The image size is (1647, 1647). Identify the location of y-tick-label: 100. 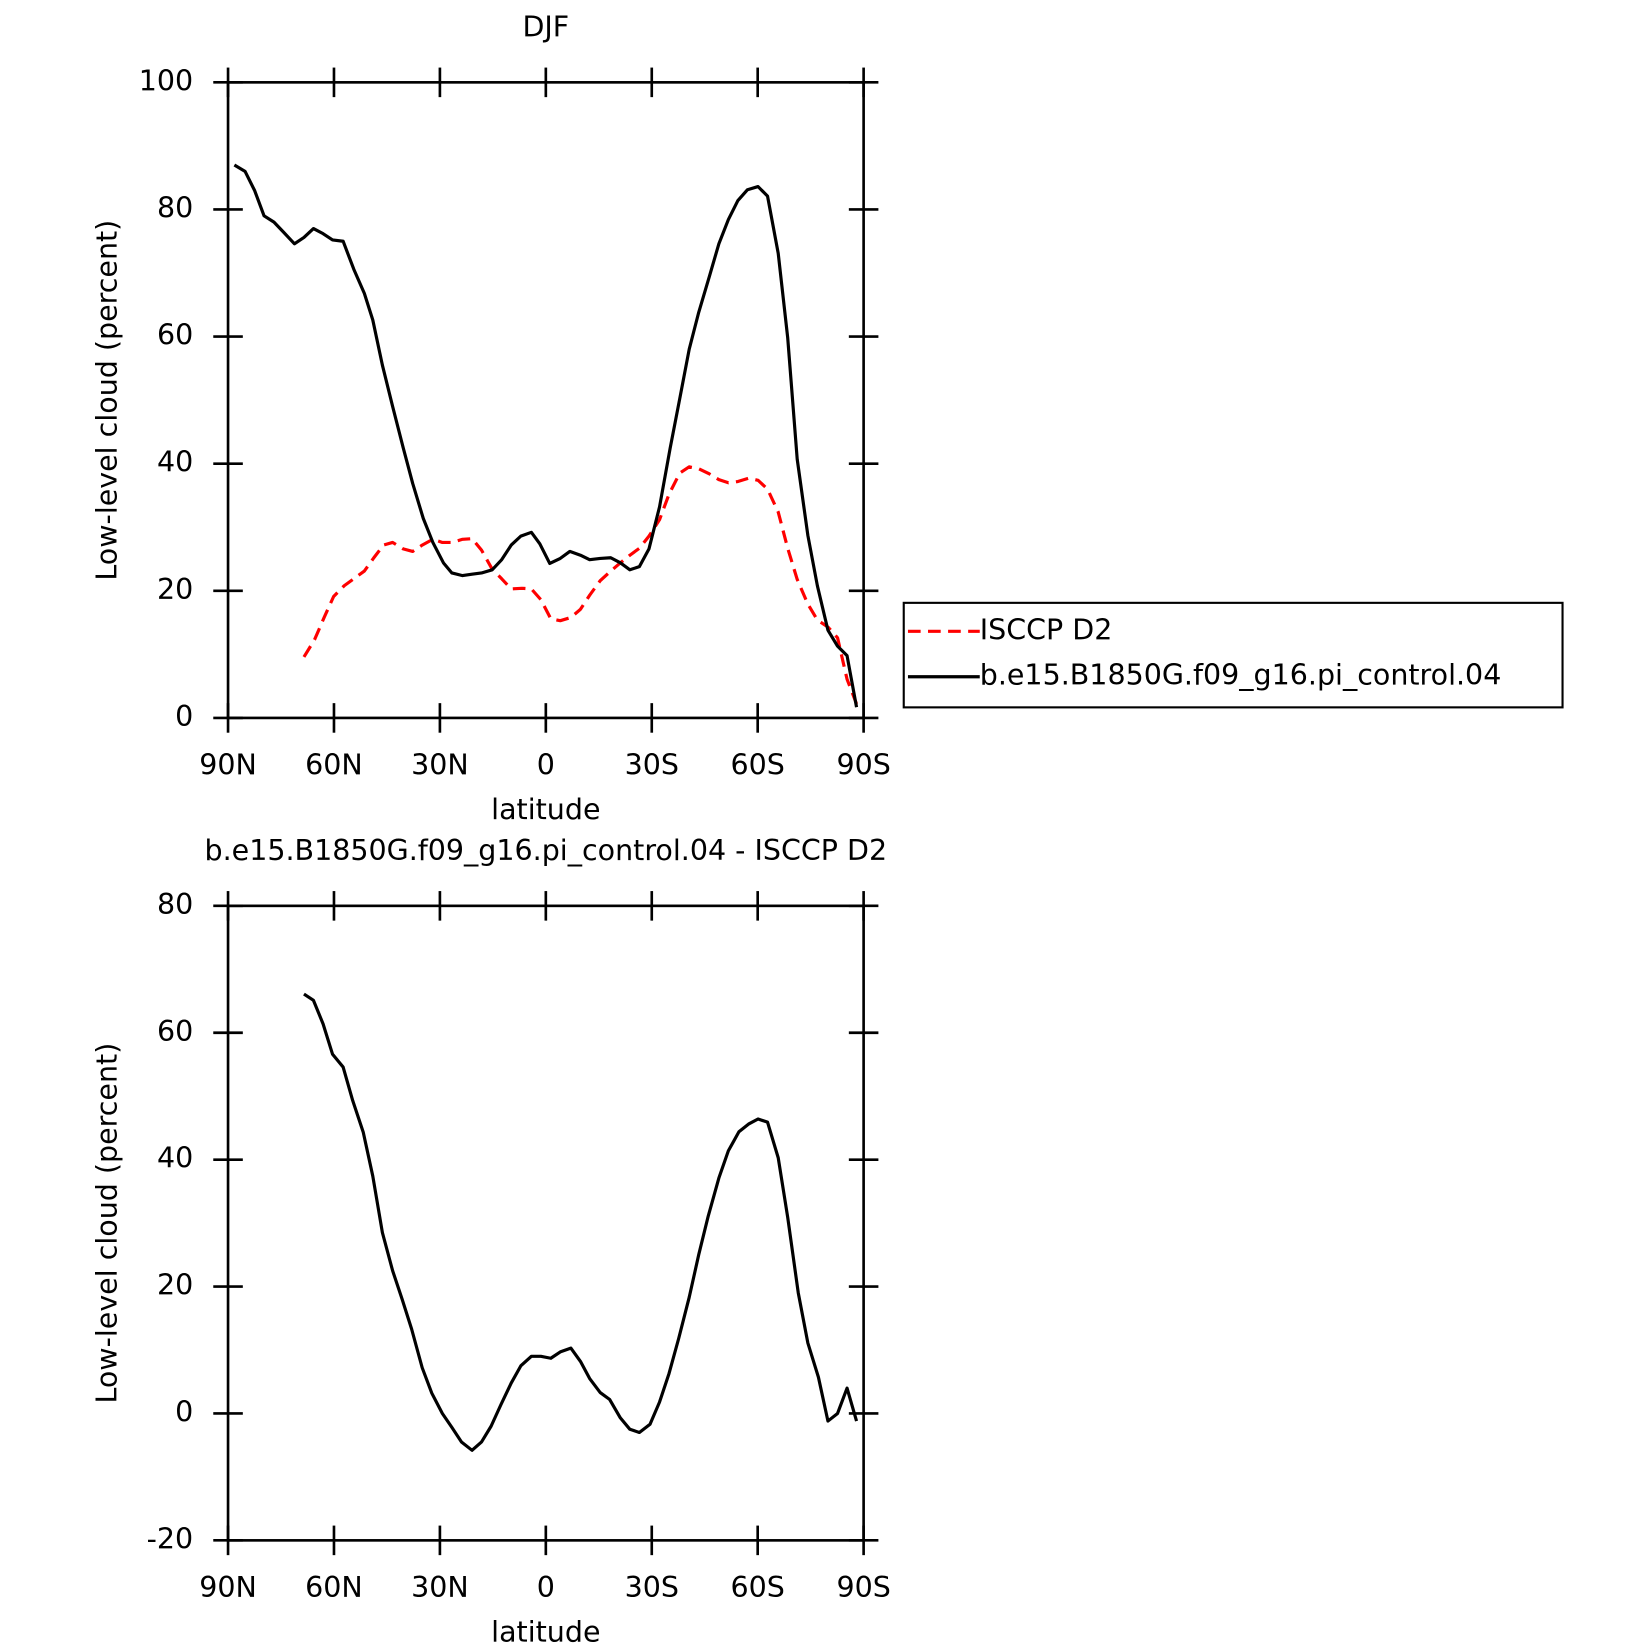
(166, 80).